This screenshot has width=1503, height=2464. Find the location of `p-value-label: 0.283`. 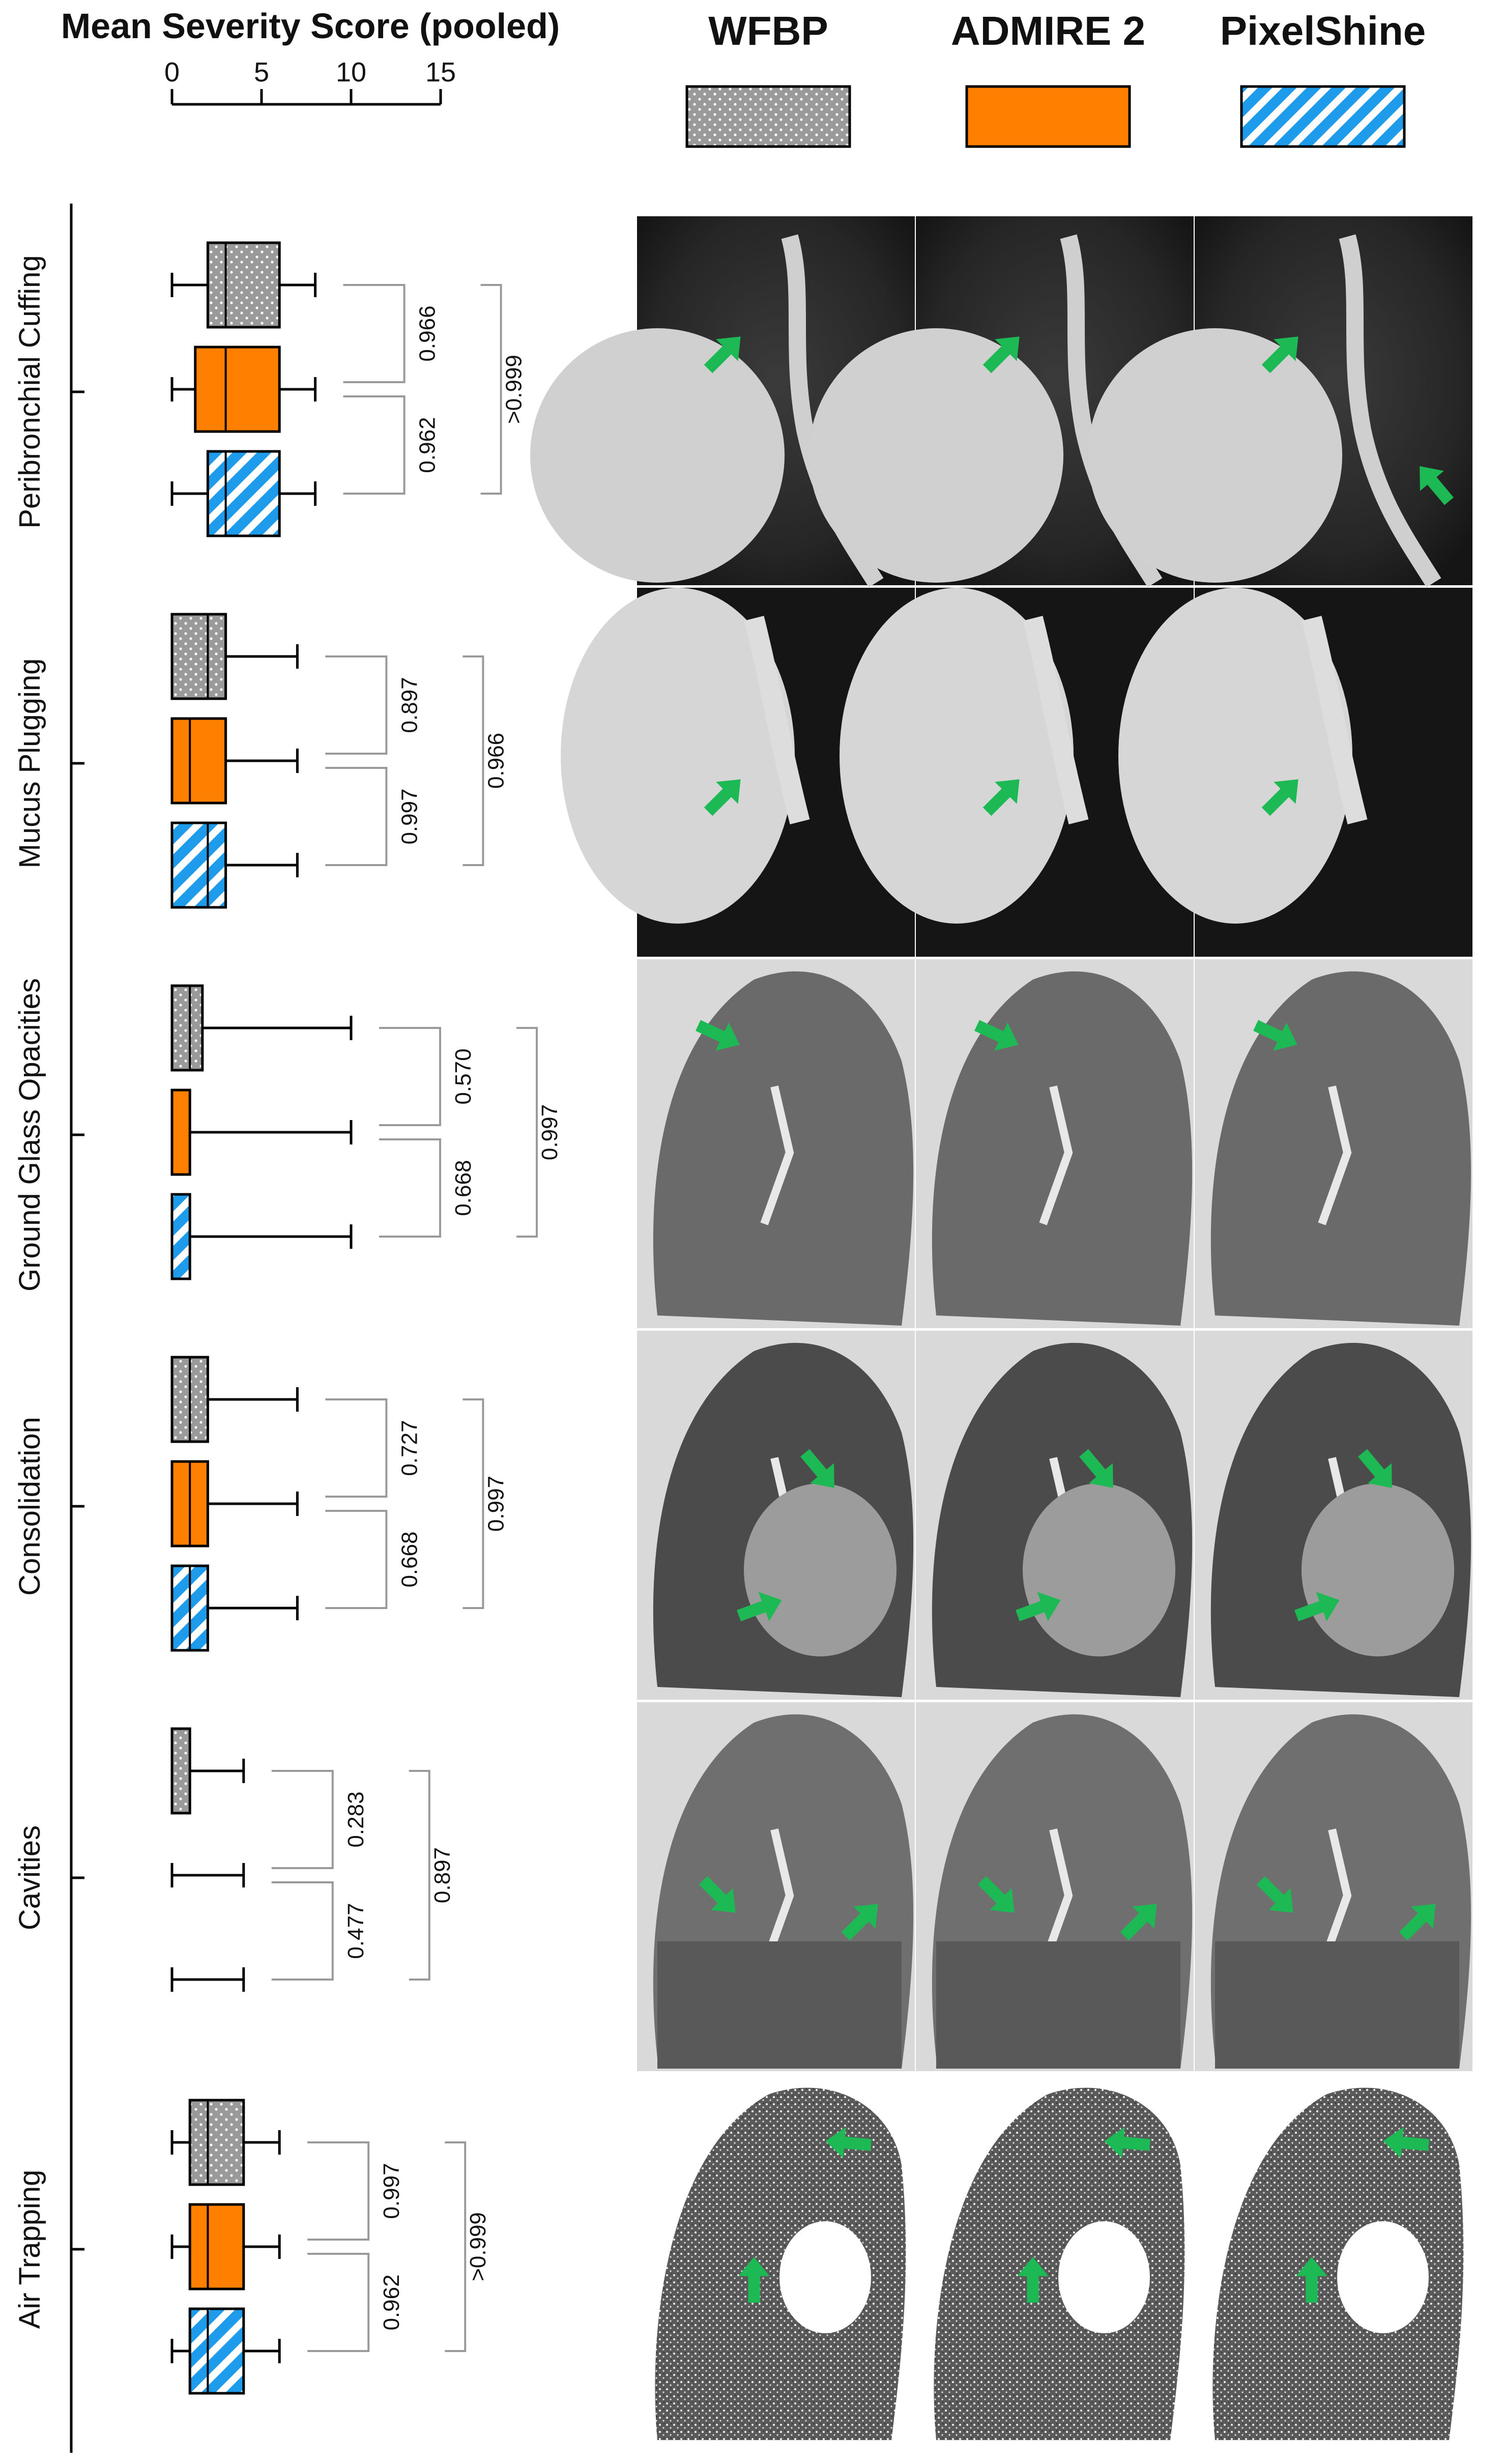

p-value-label: 0.283 is located at coordinates (355, 1819).